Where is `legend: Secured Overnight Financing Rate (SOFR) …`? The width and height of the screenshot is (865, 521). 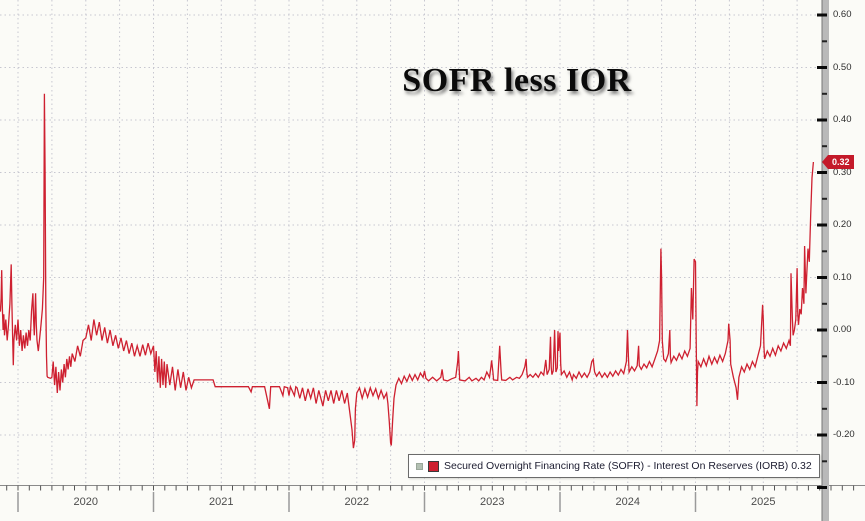 legend: Secured Overnight Financing Rate (SOFR) … is located at coordinates (614, 466).